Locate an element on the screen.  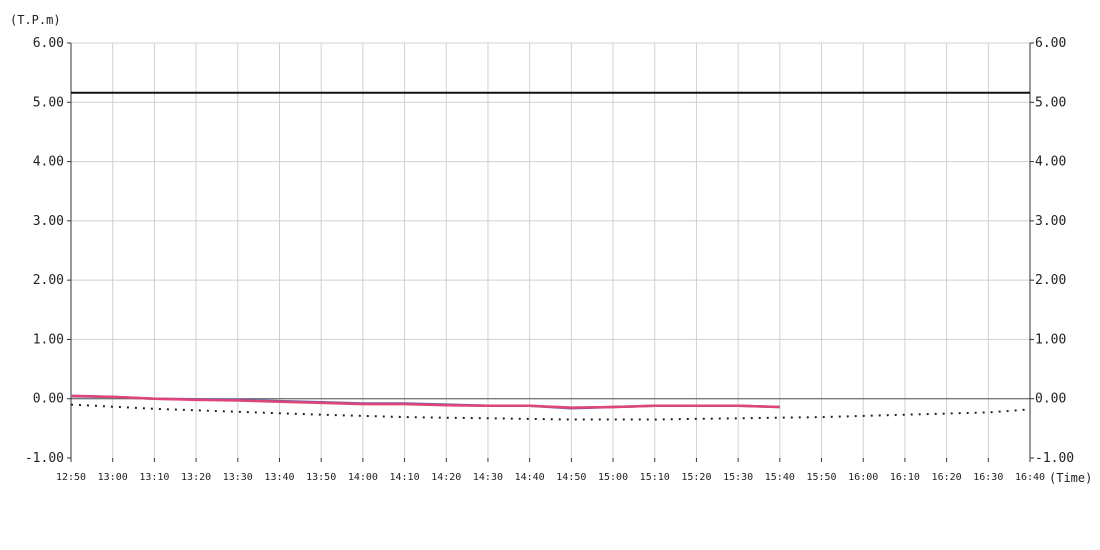
x-tick-label: 14:50 is located at coordinates (571, 477).